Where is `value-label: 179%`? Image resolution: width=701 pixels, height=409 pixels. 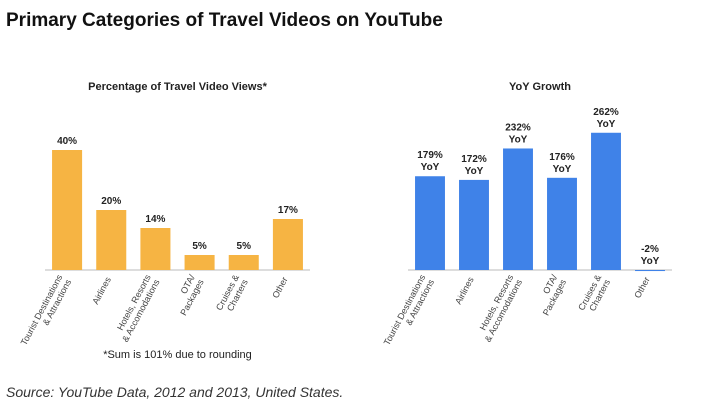
value-label: 179% is located at coordinates (430, 155).